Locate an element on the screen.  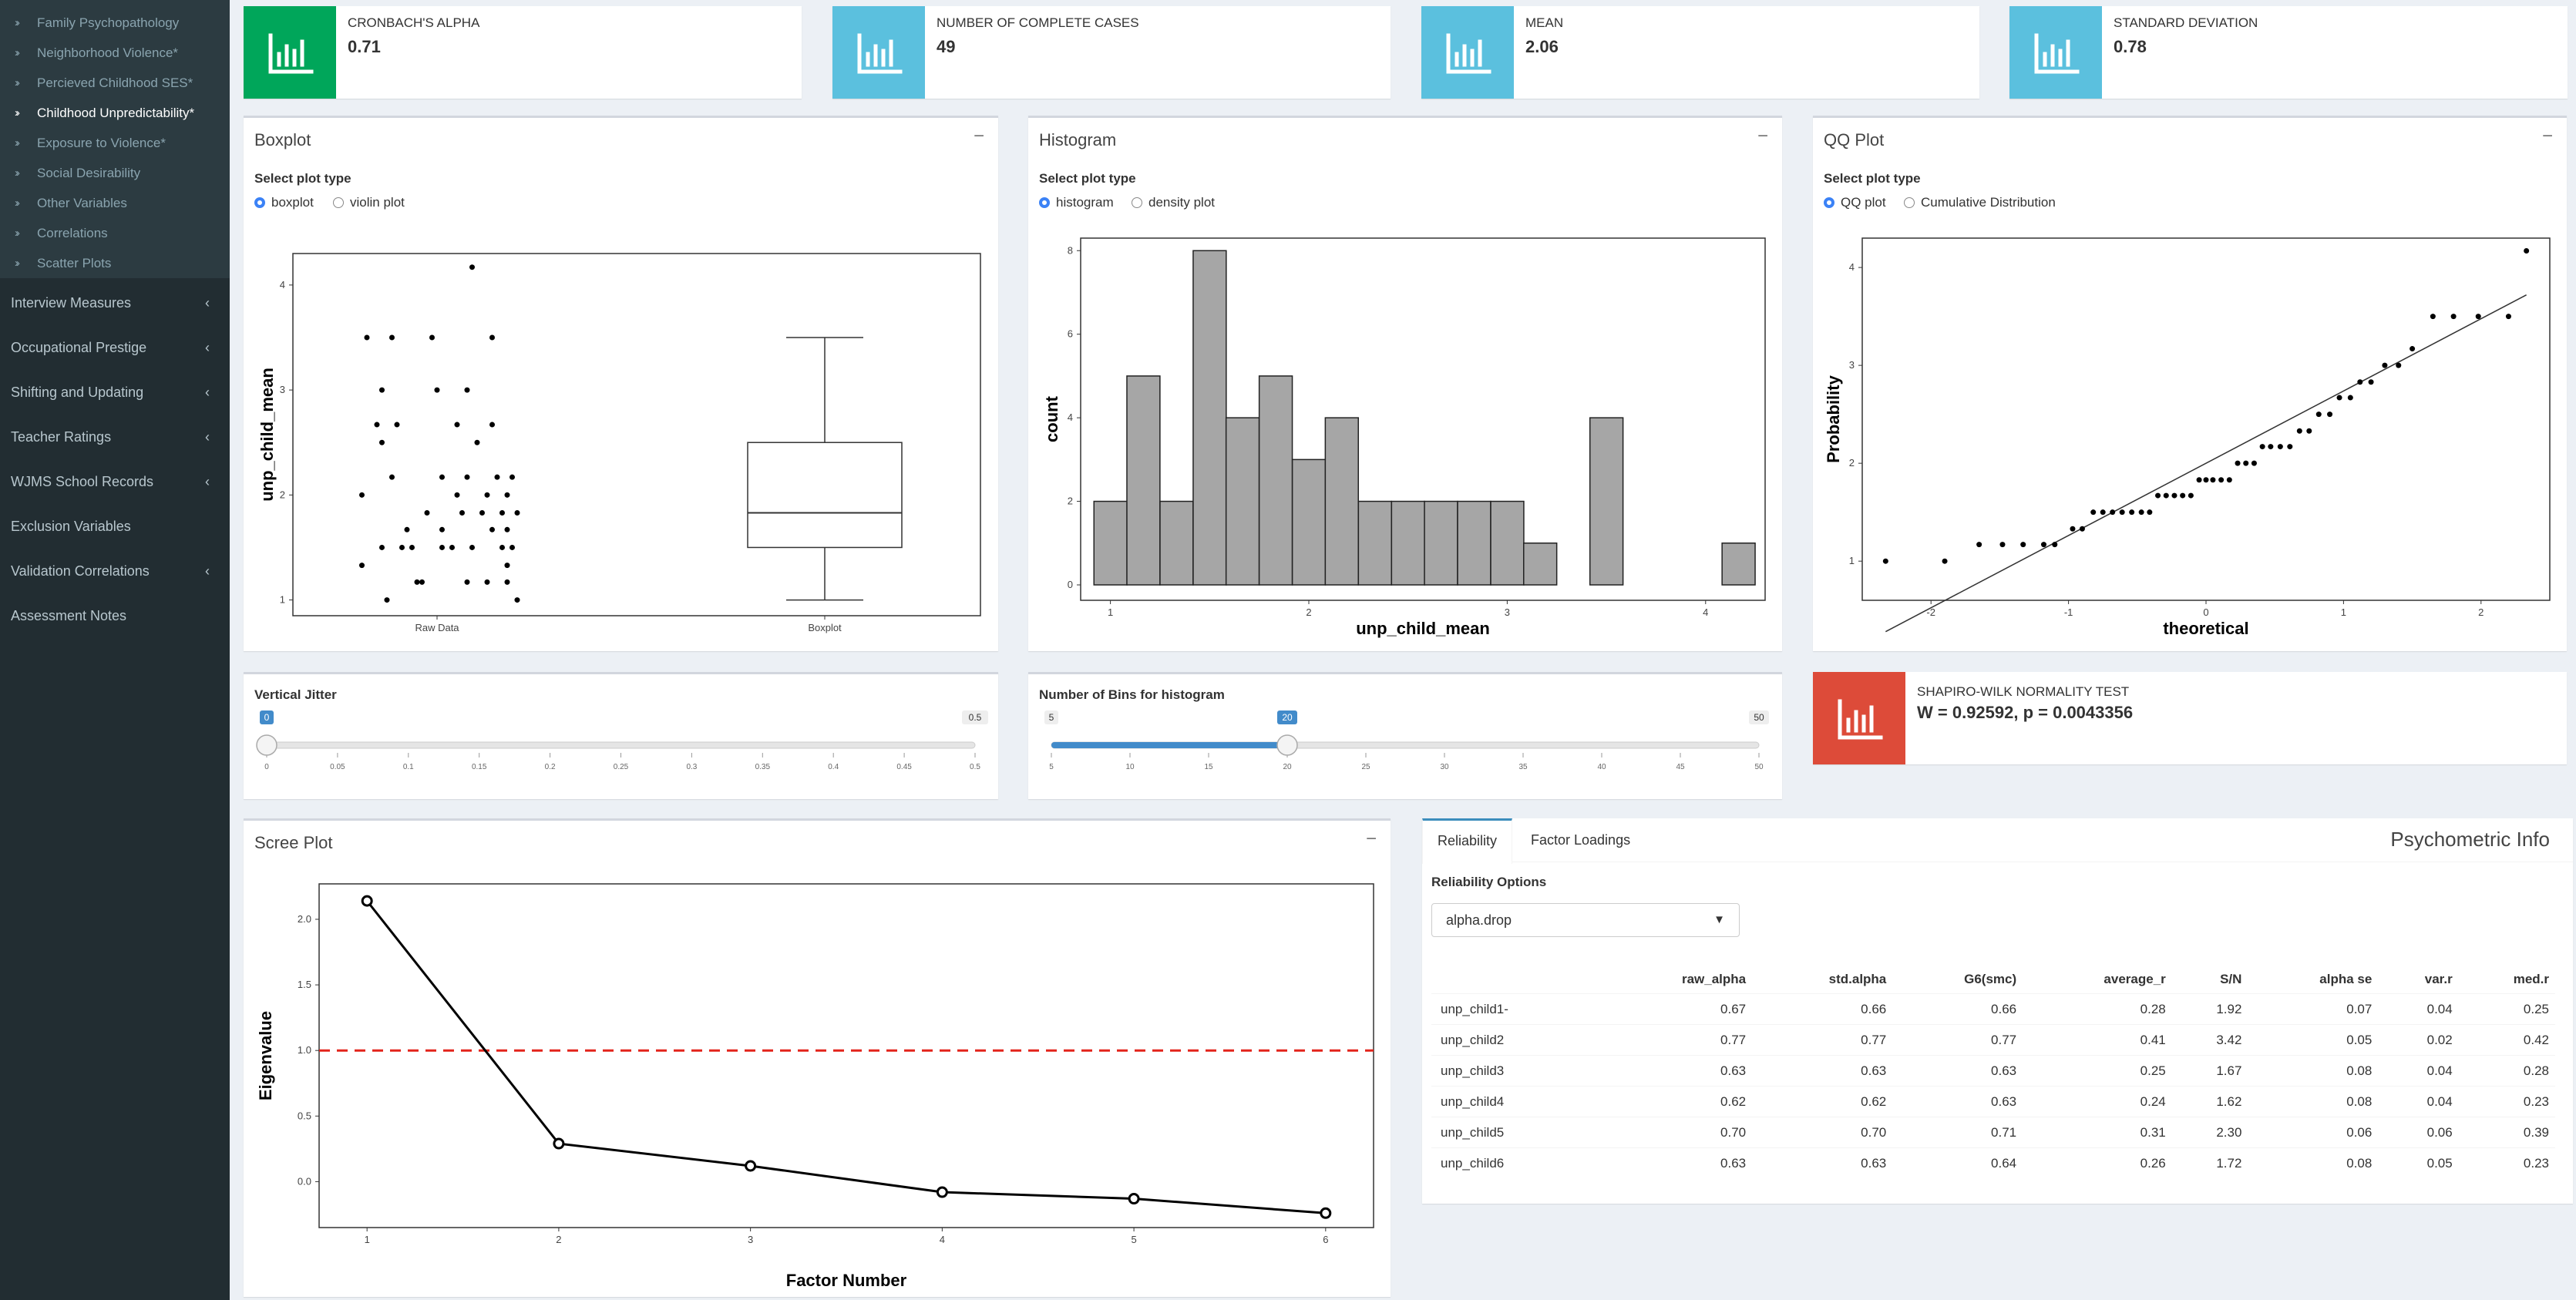
info-box: NUMBER OF COMPLETE CASES 49 is located at coordinates (1111, 52).